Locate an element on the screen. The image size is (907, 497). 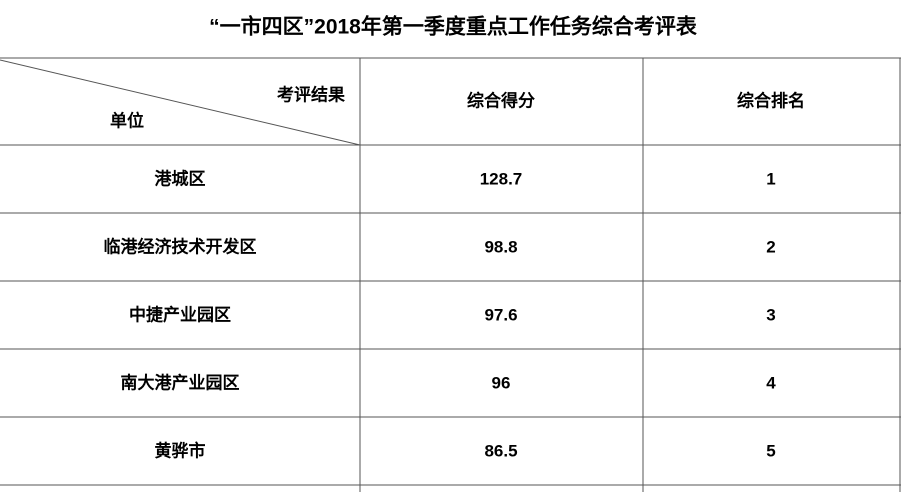
score: 98.8 is located at coordinates (500, 246).